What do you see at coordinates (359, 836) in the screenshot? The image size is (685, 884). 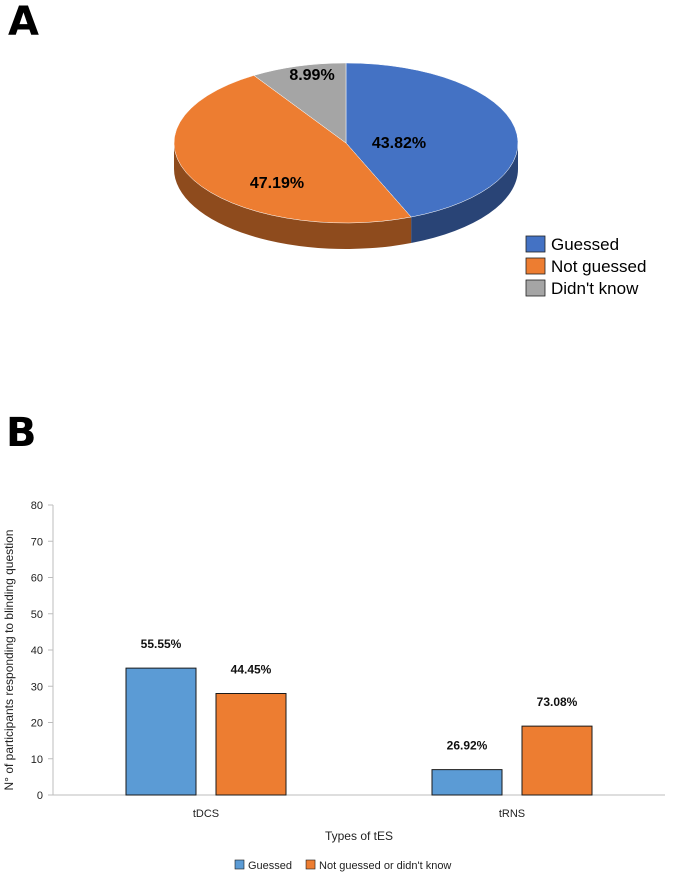 I see `x-axis-title: Types of tES` at bounding box center [359, 836].